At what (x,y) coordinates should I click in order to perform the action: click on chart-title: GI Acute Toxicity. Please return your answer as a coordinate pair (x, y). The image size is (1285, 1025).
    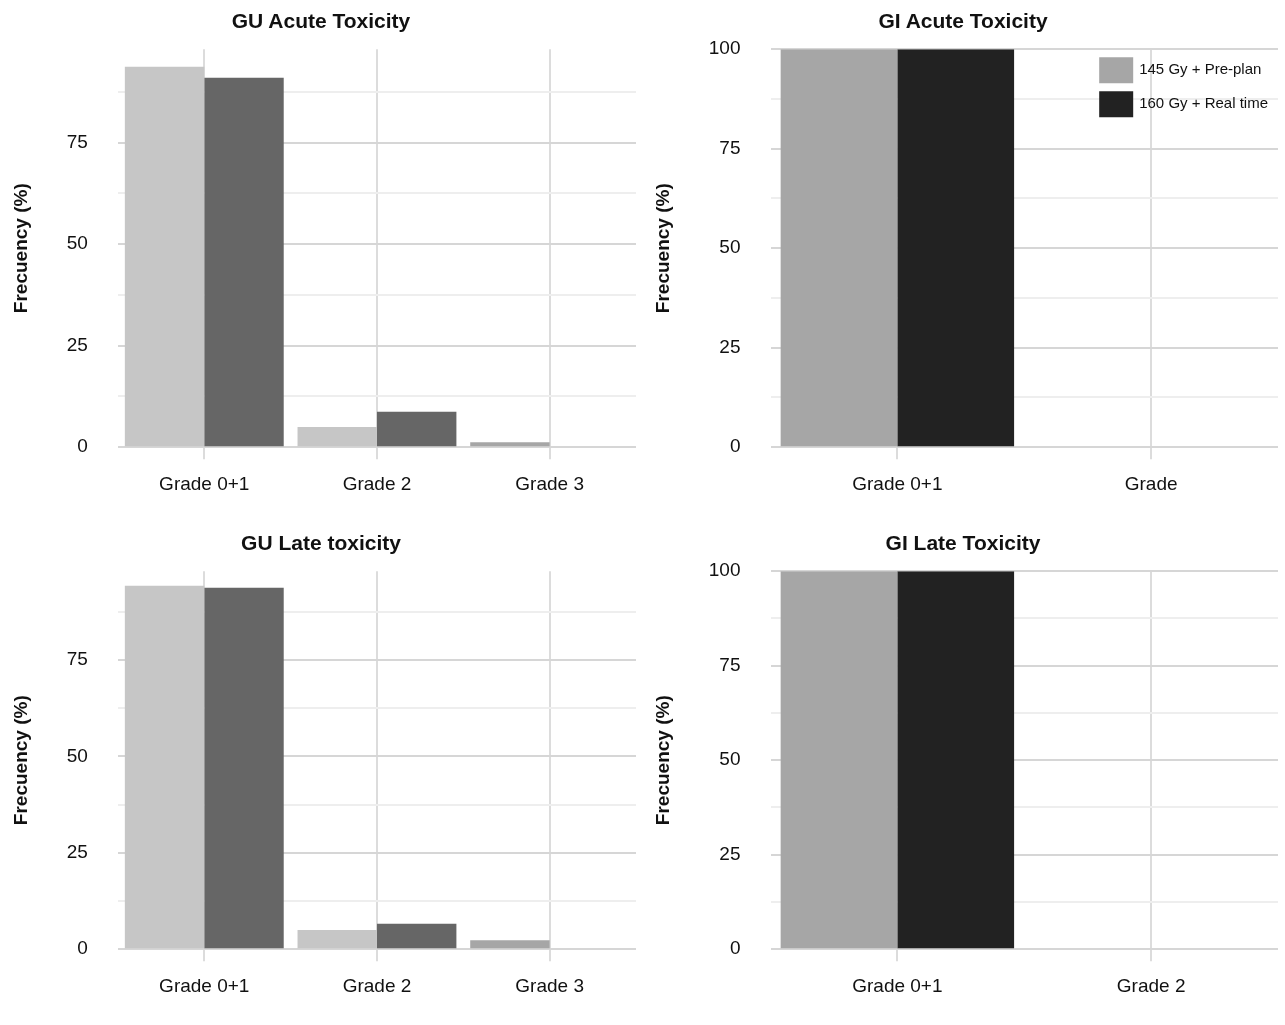
    Looking at the image, I should click on (963, 21).